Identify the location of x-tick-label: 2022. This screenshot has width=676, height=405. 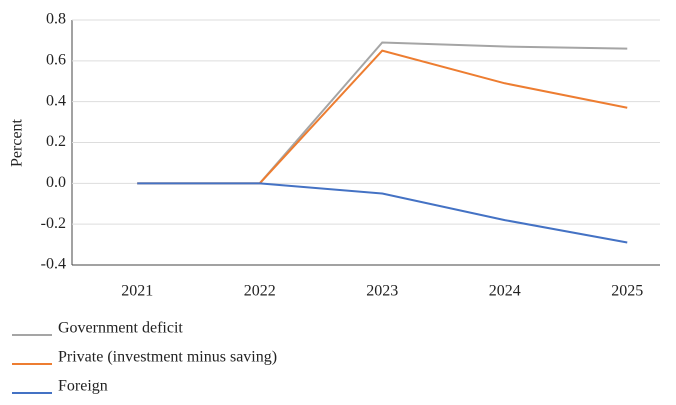
(260, 291).